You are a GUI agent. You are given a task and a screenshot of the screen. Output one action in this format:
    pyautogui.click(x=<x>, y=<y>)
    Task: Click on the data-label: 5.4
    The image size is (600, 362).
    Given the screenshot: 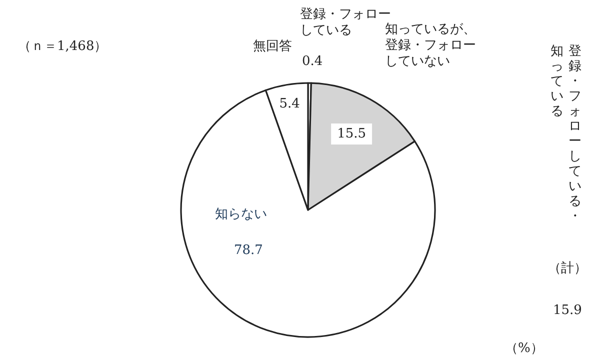 What is the action you would take?
    pyautogui.click(x=289, y=104)
    